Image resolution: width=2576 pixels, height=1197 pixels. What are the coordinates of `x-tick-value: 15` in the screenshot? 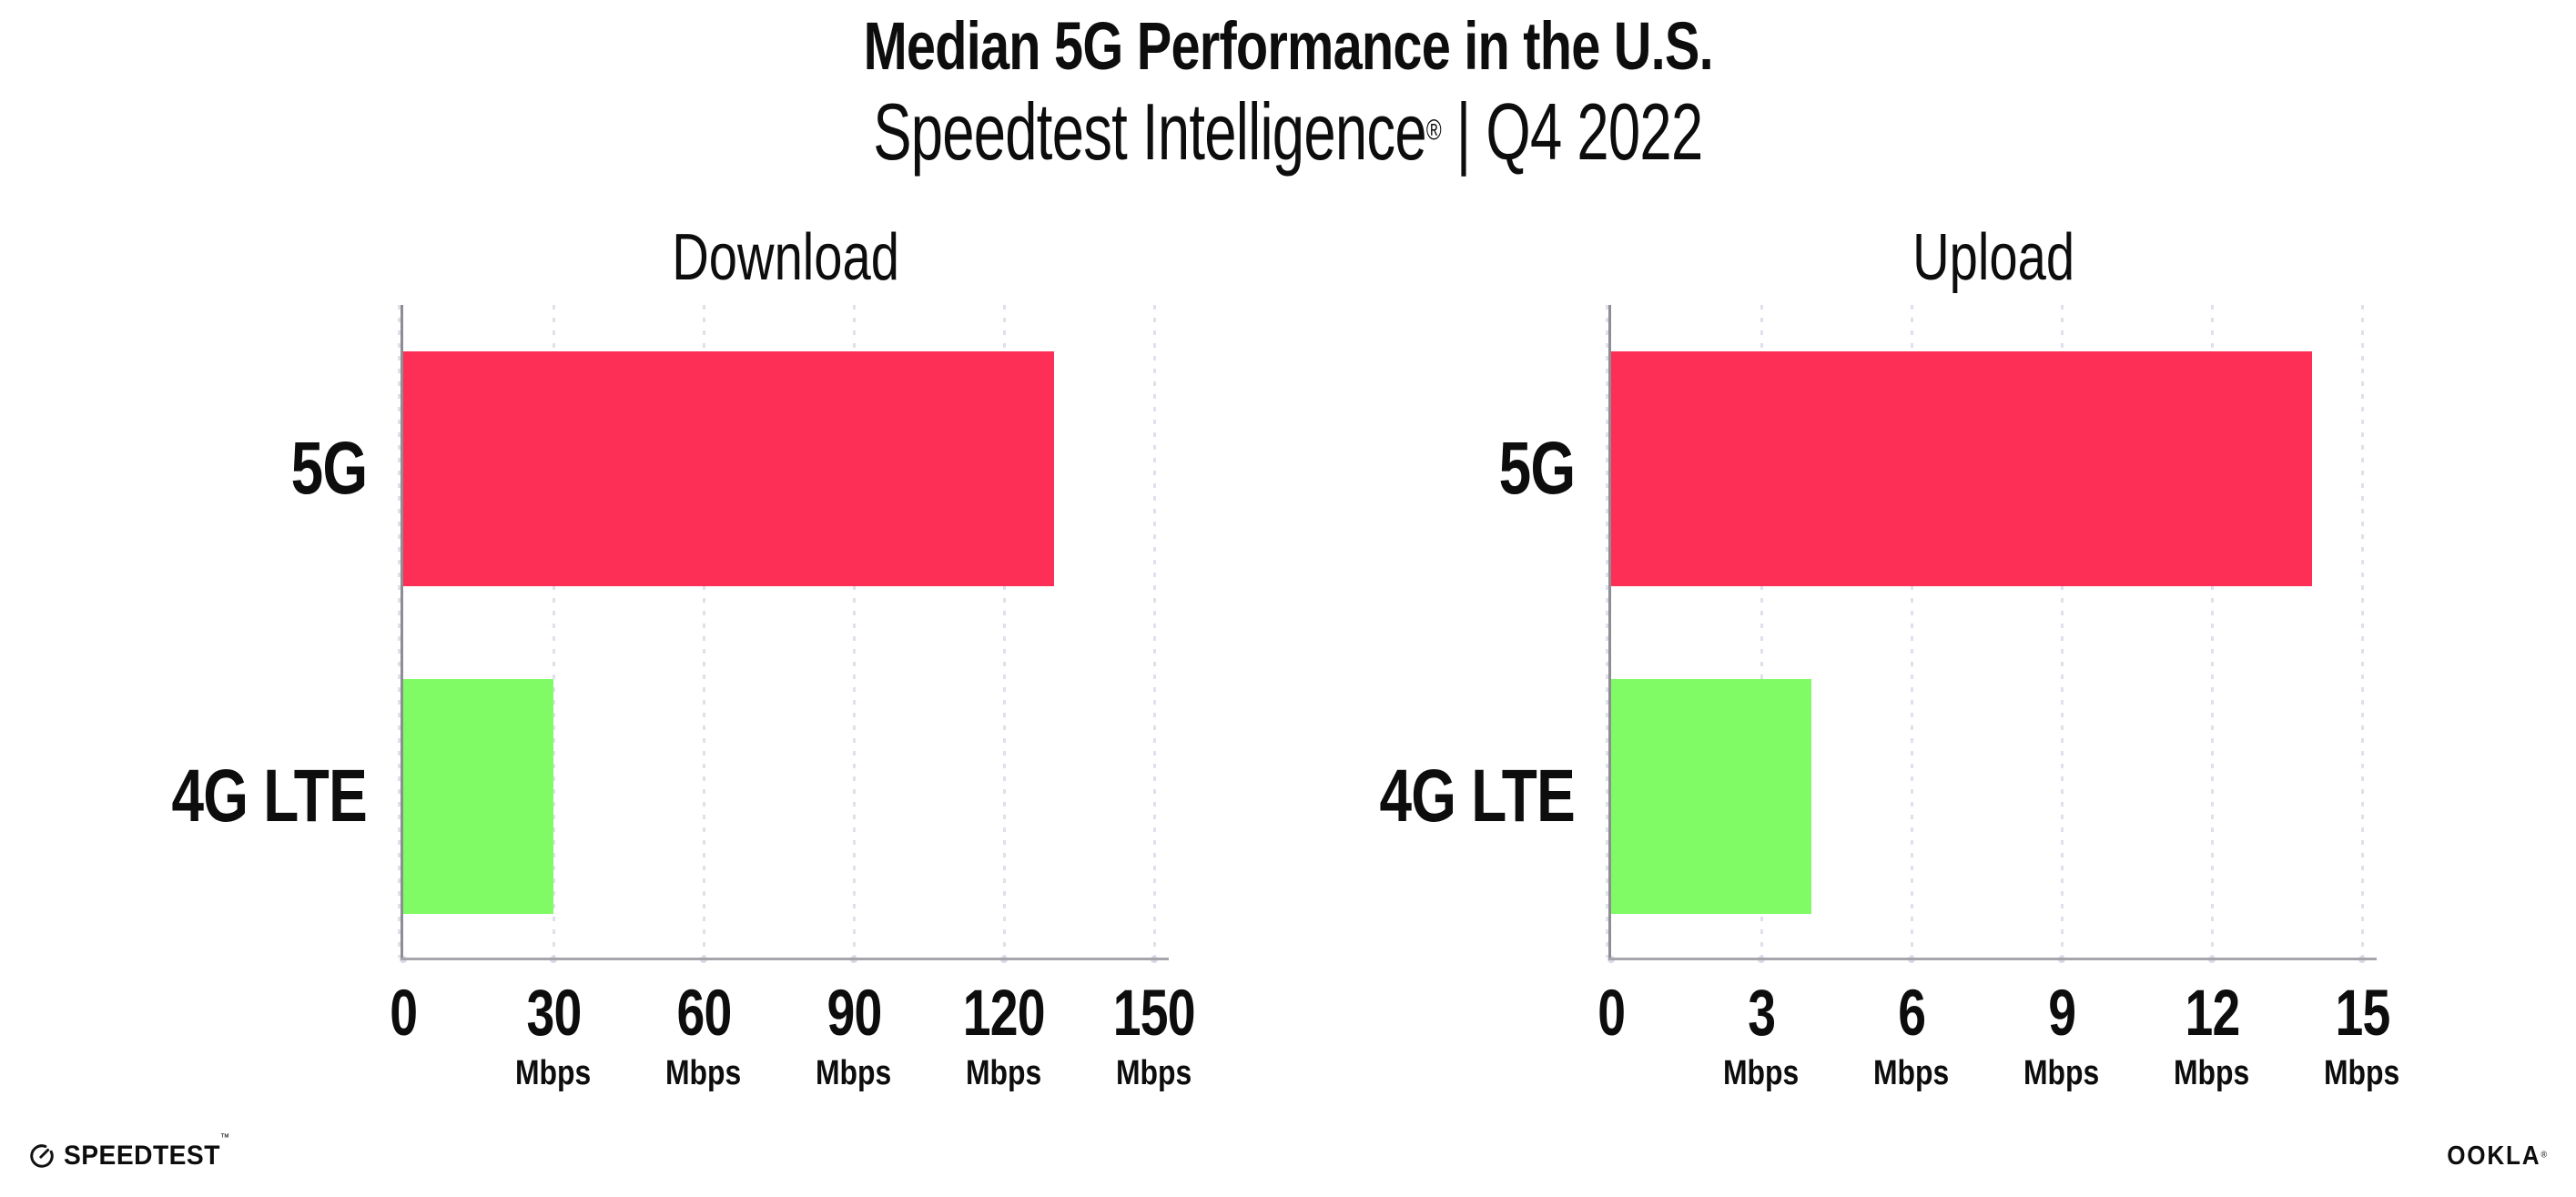 It's located at (2362, 1014).